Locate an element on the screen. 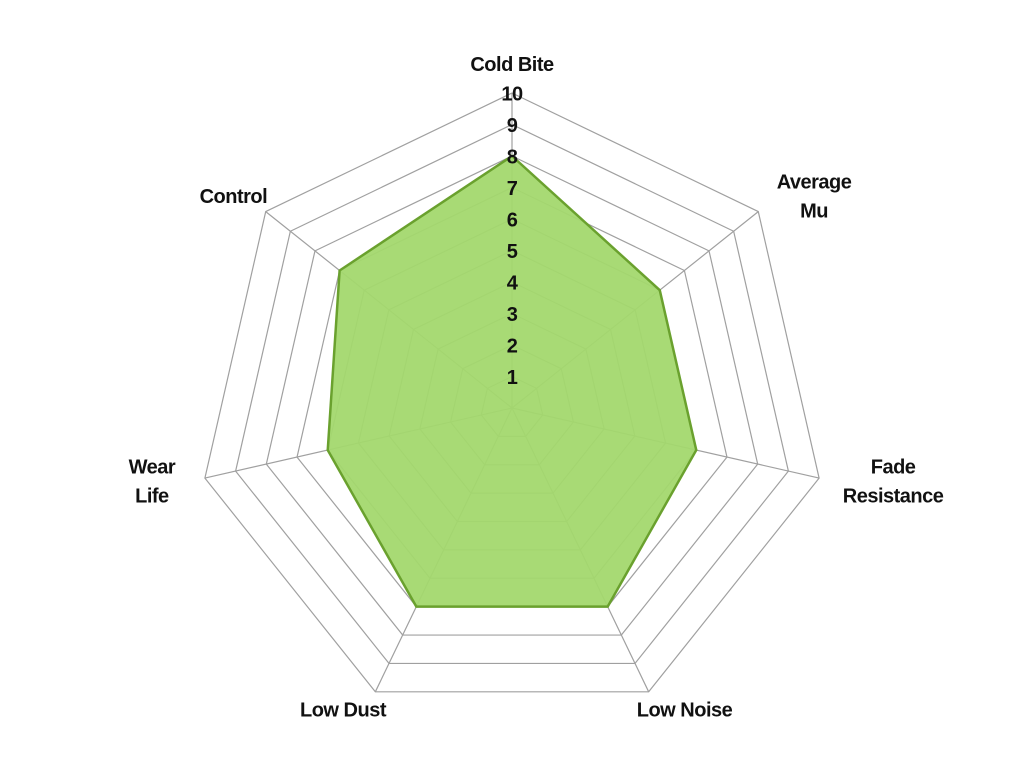 This screenshot has width=1024, height=780. axis-label-line: Resistance is located at coordinates (893, 497).